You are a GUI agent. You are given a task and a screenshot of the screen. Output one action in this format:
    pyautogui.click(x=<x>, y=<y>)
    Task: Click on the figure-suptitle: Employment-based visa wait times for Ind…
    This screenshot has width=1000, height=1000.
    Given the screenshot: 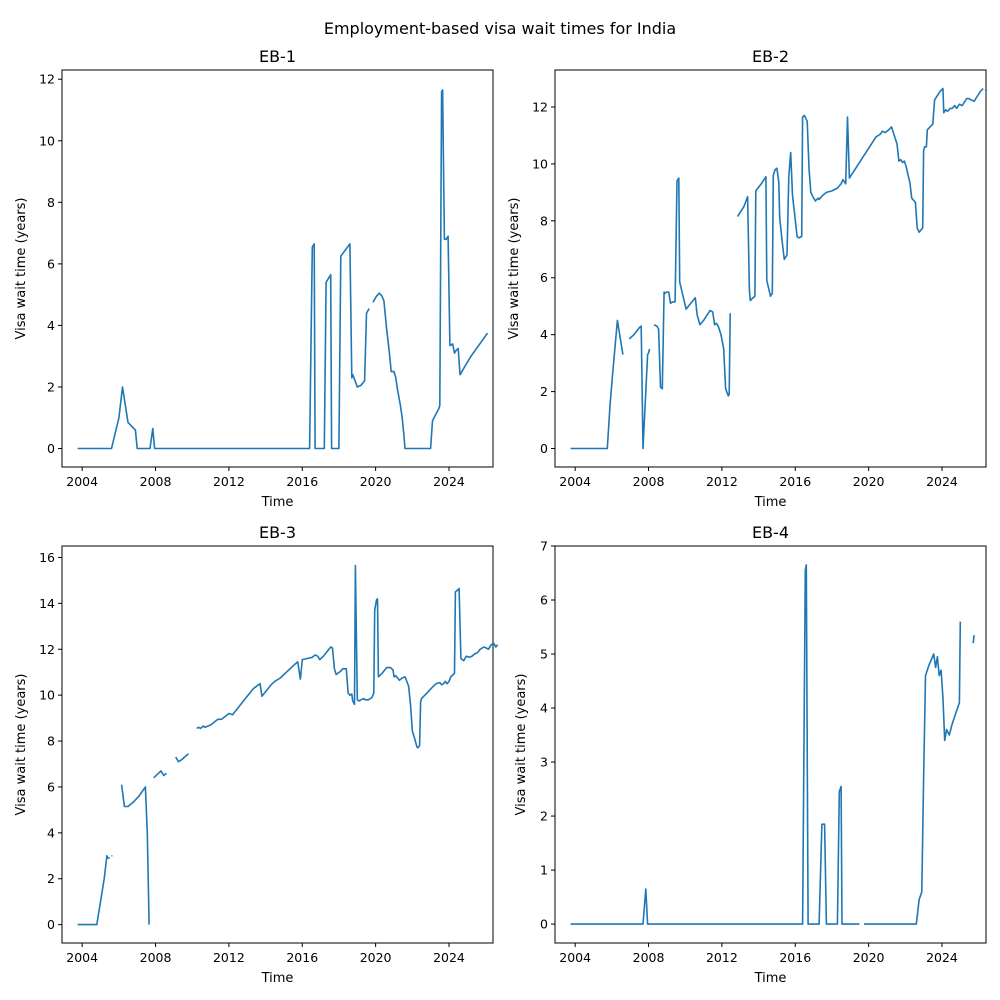 What is the action you would take?
    pyautogui.click(x=500, y=28)
    